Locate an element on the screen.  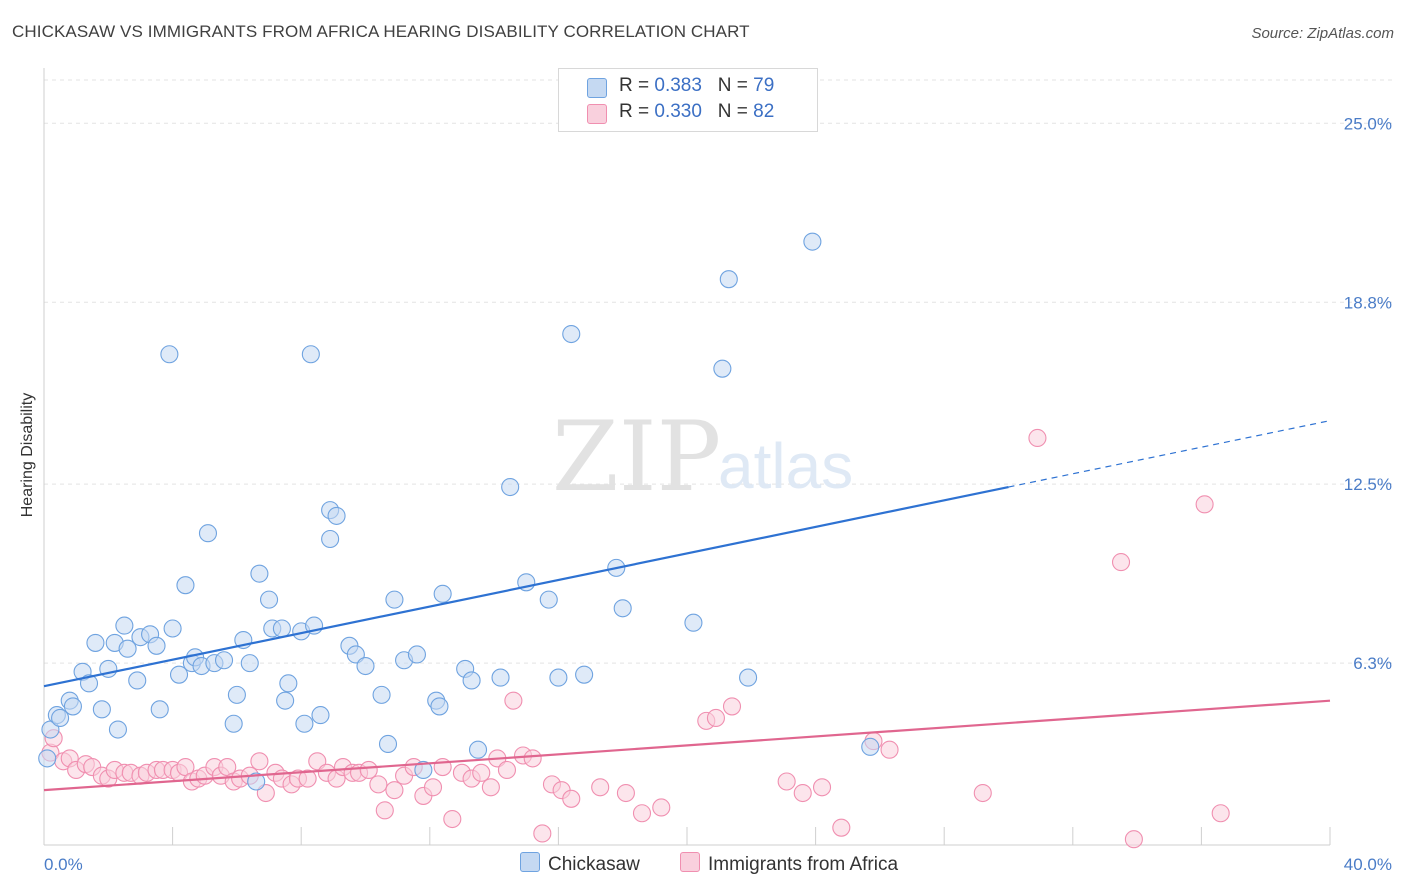
x-tick-label-min: 0.0% is located at coordinates (63, 864).